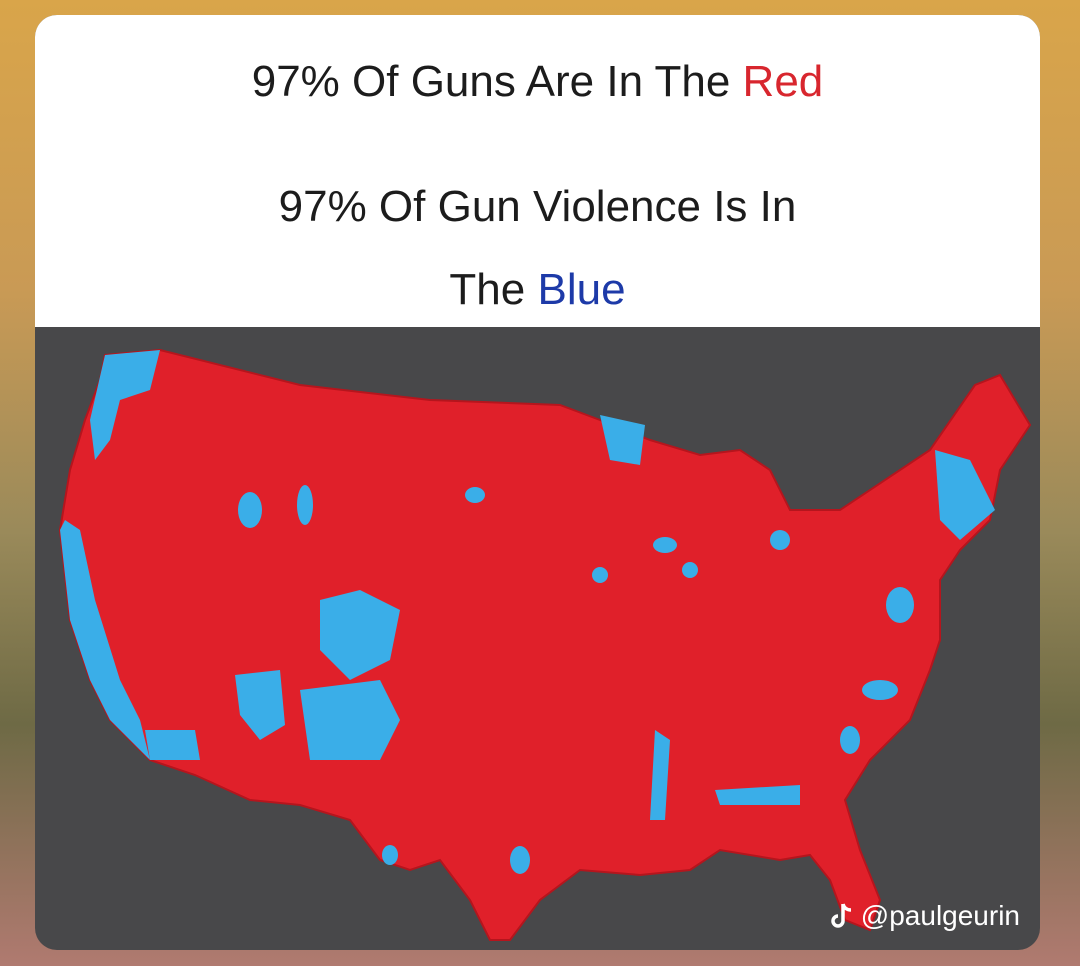  I want to click on handle: @paulgeurin, so click(940, 915).